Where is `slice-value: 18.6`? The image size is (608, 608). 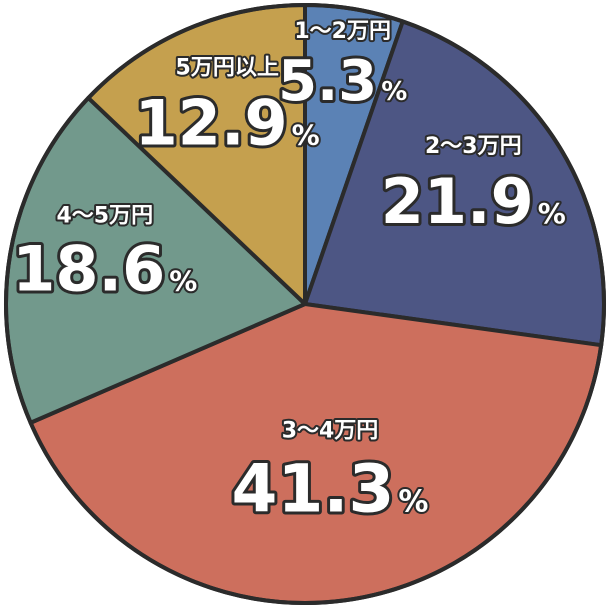
slice-value: 18.6 is located at coordinates (88, 268).